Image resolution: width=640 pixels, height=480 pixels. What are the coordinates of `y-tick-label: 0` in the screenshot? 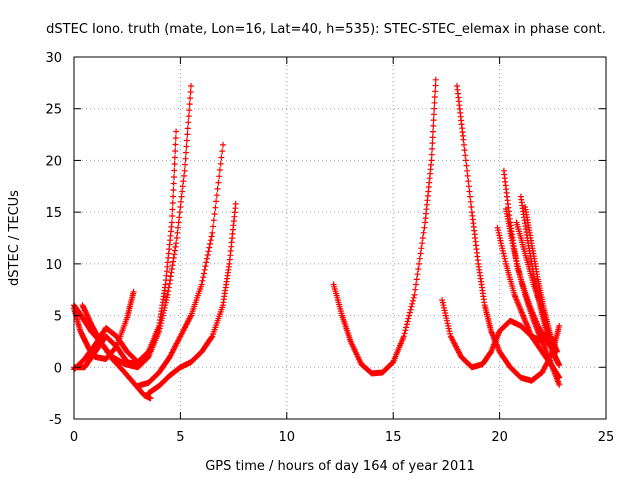 It's located at (58, 368).